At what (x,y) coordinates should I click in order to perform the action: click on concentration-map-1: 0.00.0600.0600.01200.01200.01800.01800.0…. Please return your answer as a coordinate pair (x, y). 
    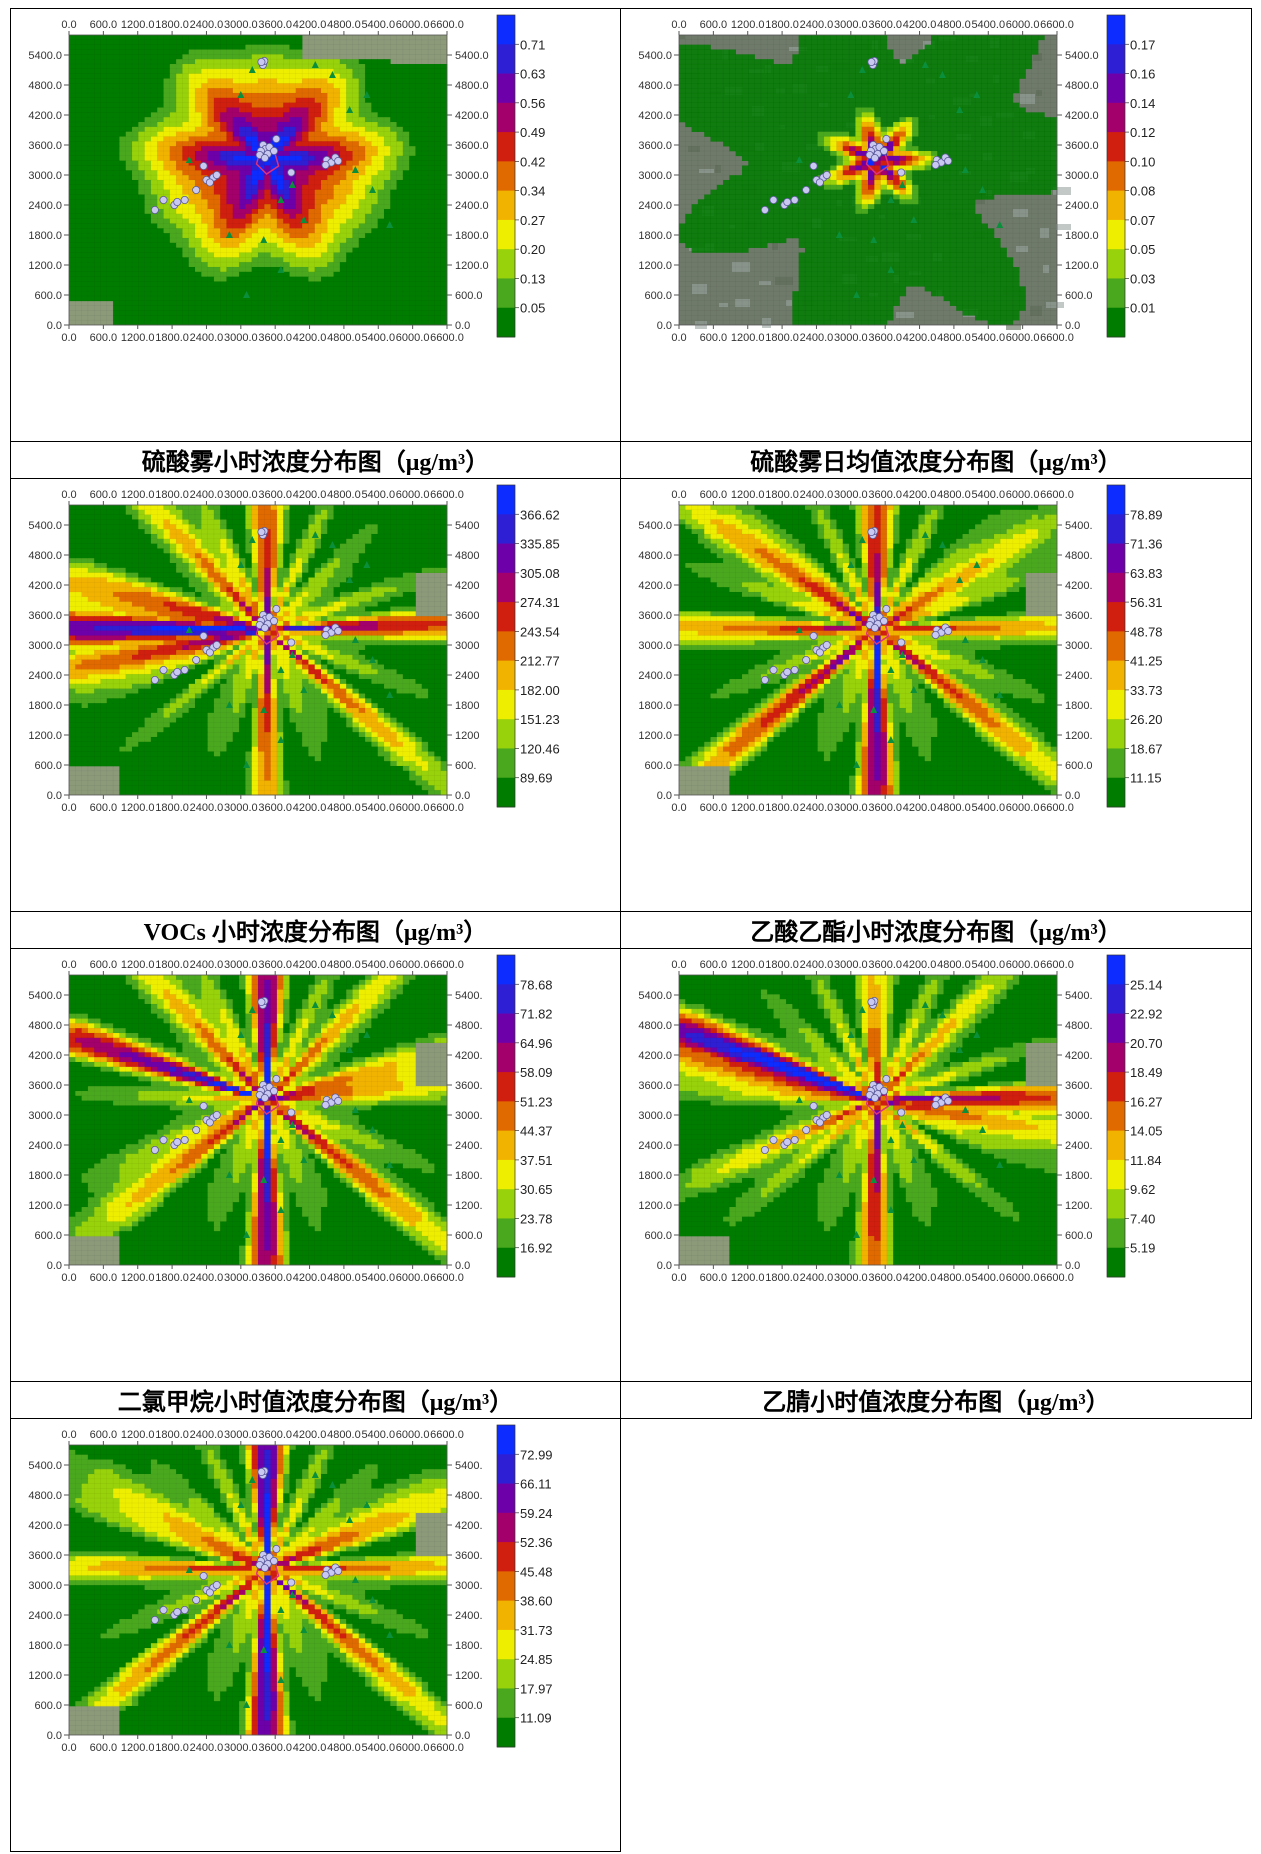
    Looking at the image, I should click on (286, 179).